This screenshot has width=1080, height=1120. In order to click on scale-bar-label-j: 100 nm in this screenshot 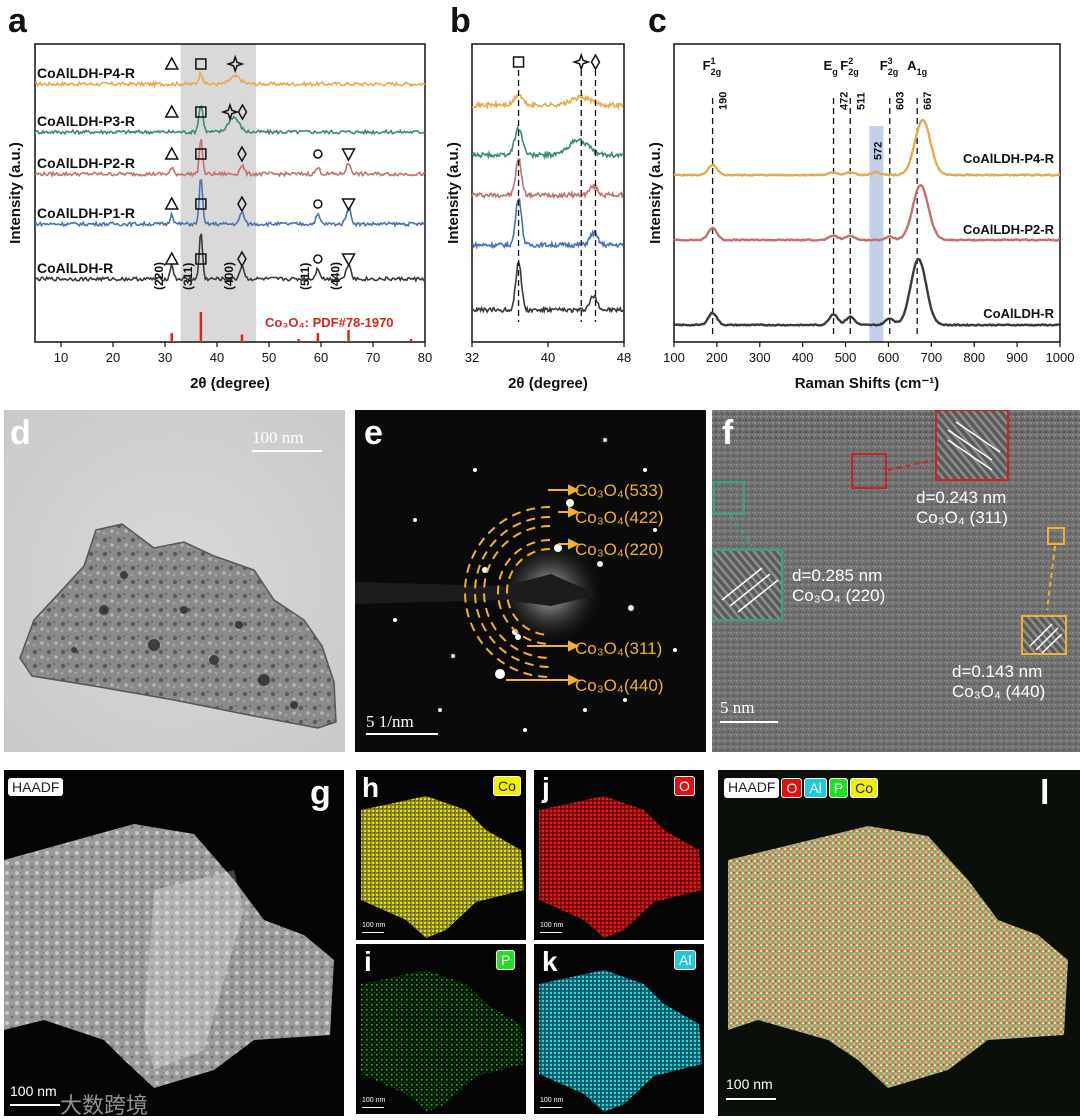, I will do `click(552, 925)`.